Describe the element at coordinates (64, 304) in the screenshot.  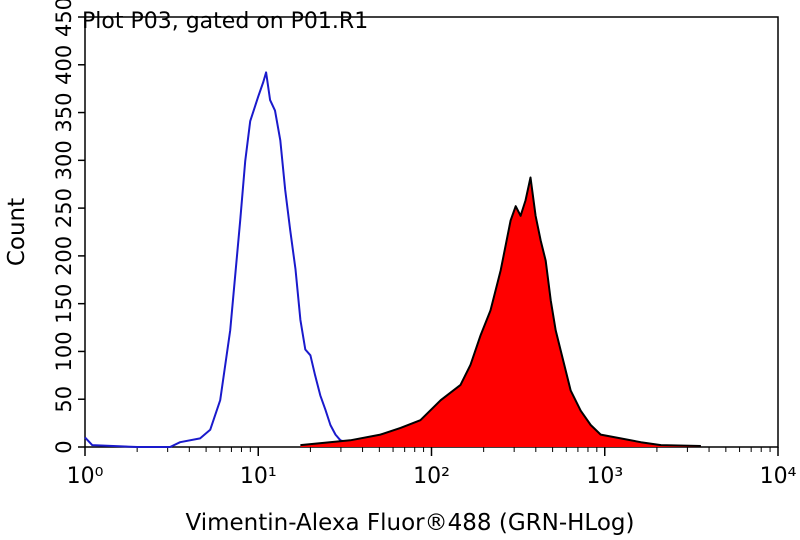
I see `y-tick-label: 150` at that location.